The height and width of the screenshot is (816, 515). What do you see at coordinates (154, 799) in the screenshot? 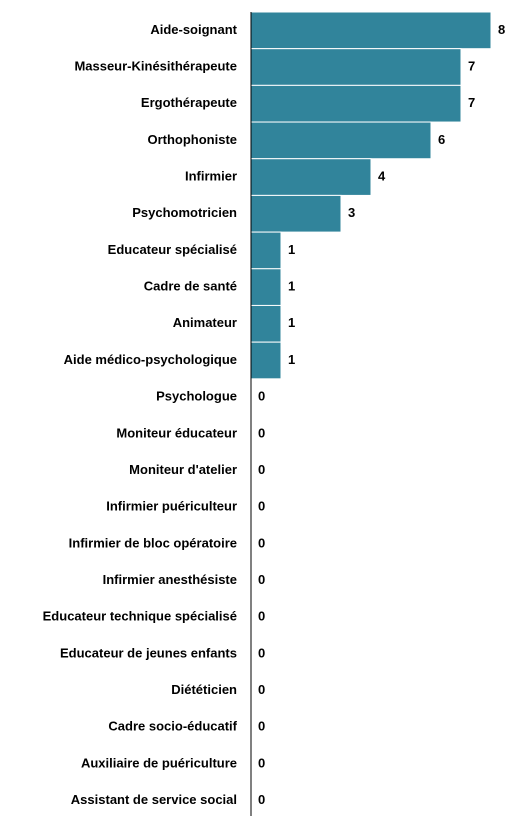
I see `category-label: Assistant de service social` at bounding box center [154, 799].